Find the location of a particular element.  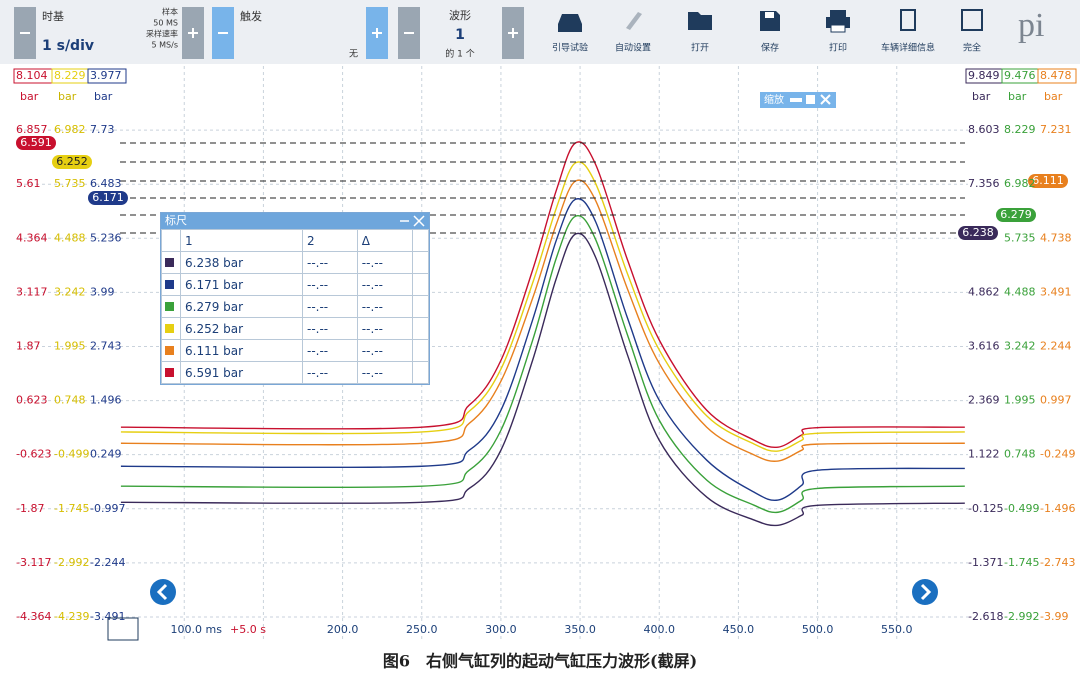

toolbar-button-label: 打印 is located at coordinates (838, 48).